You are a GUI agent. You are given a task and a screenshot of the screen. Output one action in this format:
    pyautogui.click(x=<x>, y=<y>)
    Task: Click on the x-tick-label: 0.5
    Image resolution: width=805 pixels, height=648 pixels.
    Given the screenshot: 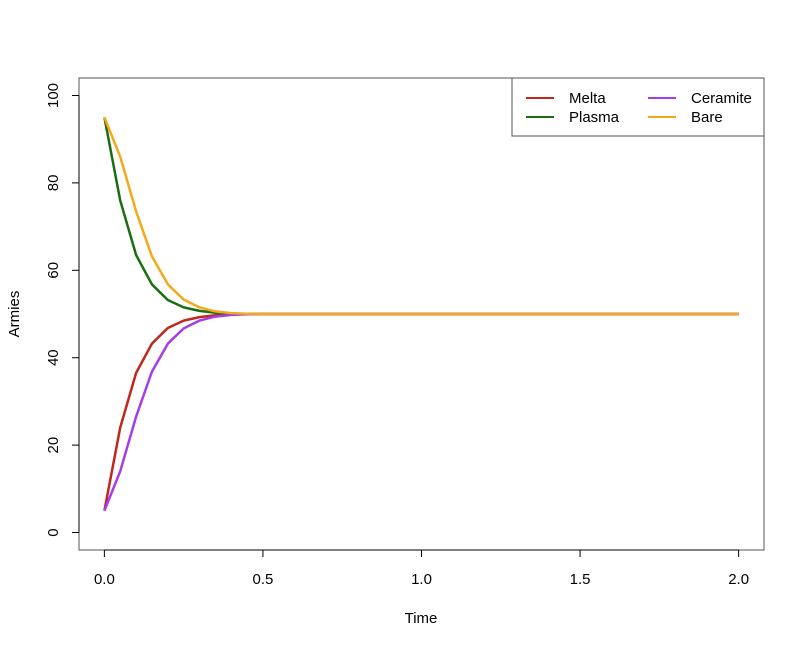 What is the action you would take?
    pyautogui.click(x=263, y=579)
    